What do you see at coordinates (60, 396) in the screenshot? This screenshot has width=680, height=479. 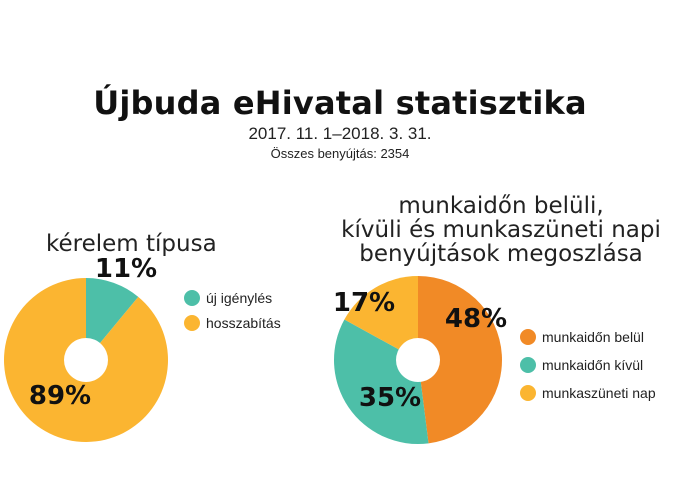 I see `data-label-1-2: 89%` at bounding box center [60, 396].